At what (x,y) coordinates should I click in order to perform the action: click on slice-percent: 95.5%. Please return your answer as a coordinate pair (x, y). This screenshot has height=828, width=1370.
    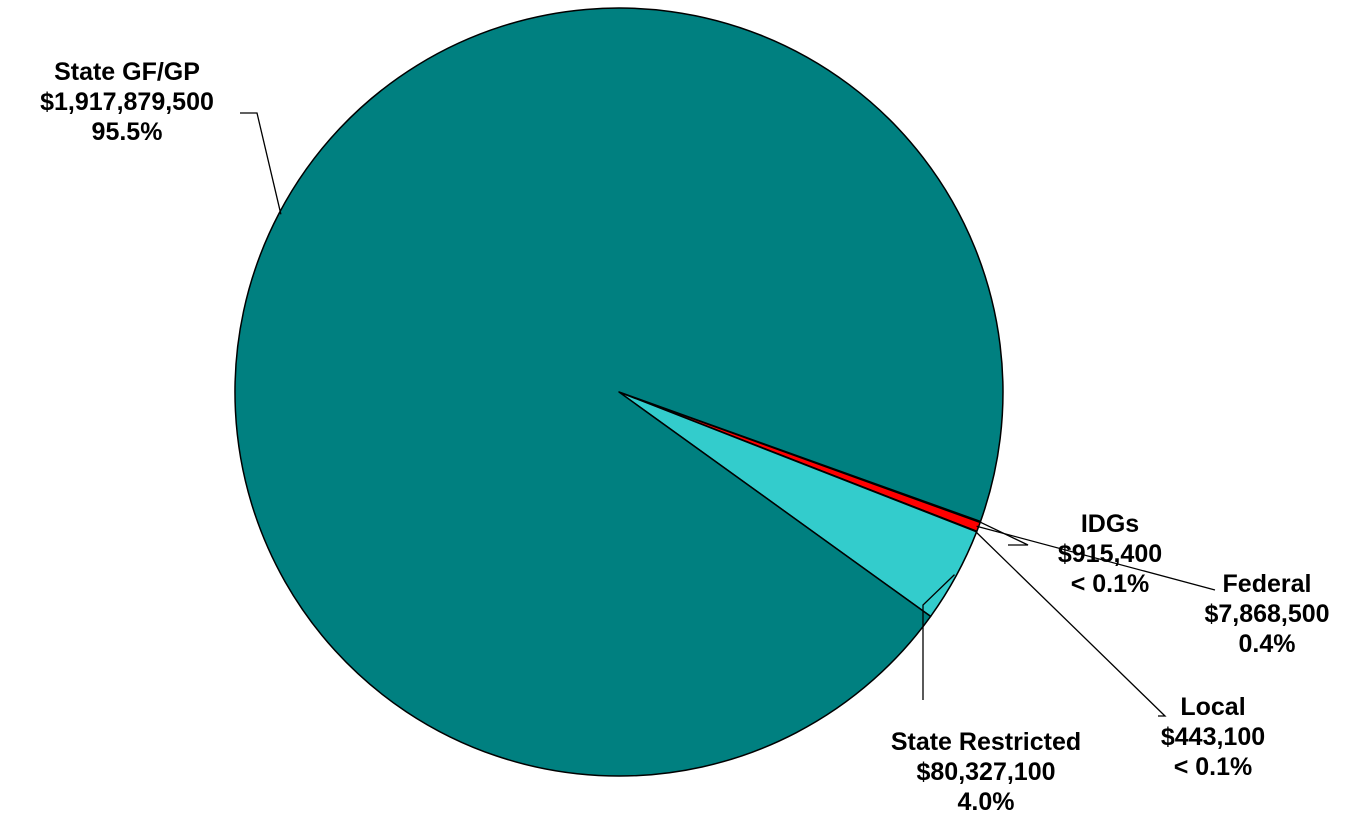
    Looking at the image, I should click on (127, 132).